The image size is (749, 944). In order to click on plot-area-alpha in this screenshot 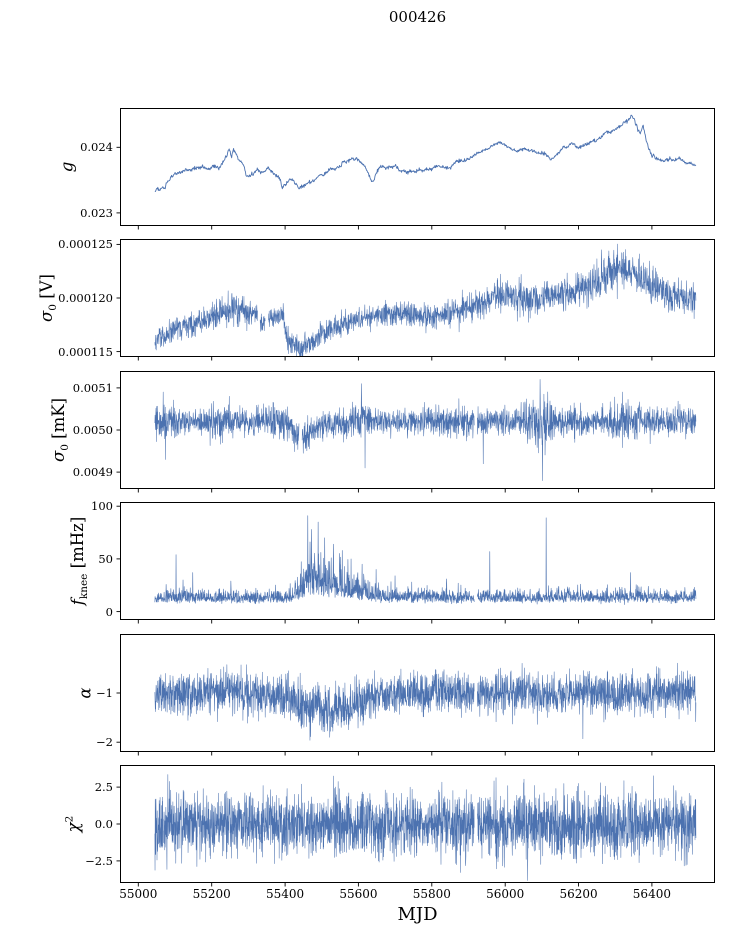, I will do `click(415, 695)`.